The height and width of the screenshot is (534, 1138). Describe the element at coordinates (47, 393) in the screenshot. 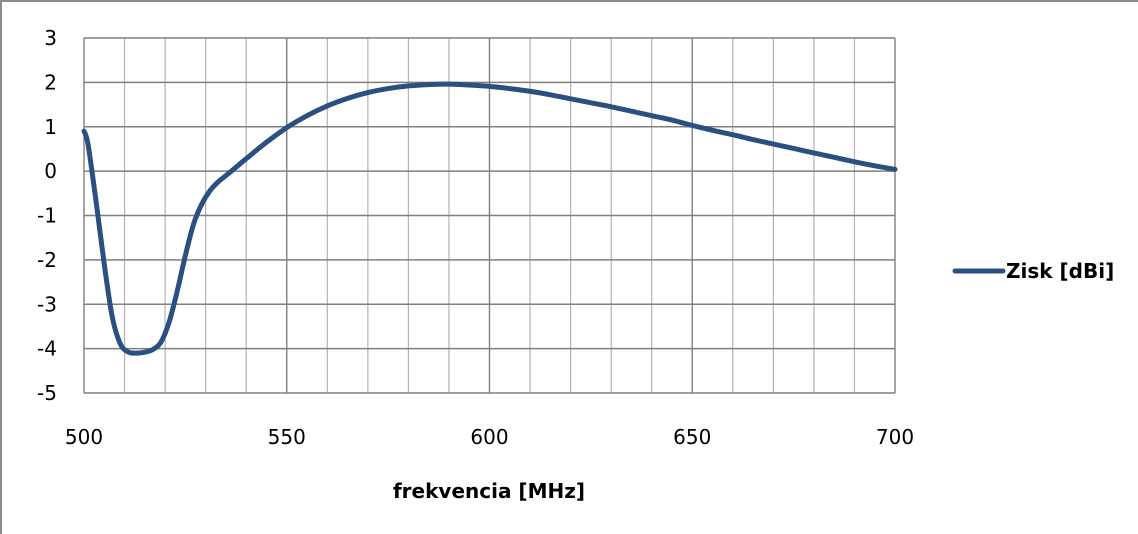

I see `y-tick-label: -5` at that location.